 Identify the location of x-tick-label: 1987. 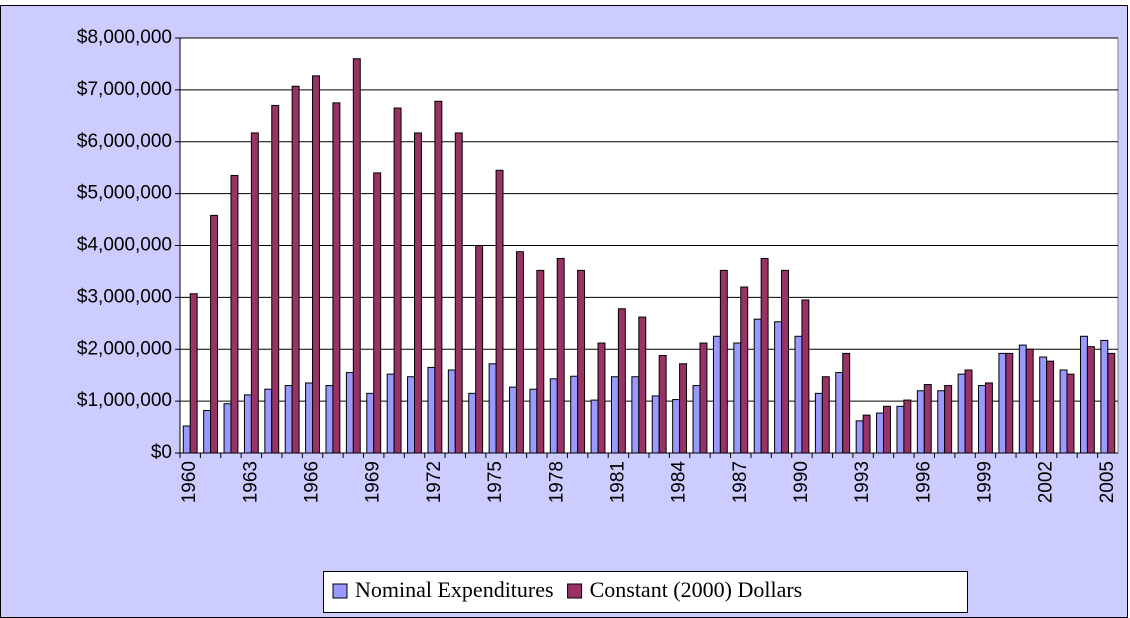
(740, 482).